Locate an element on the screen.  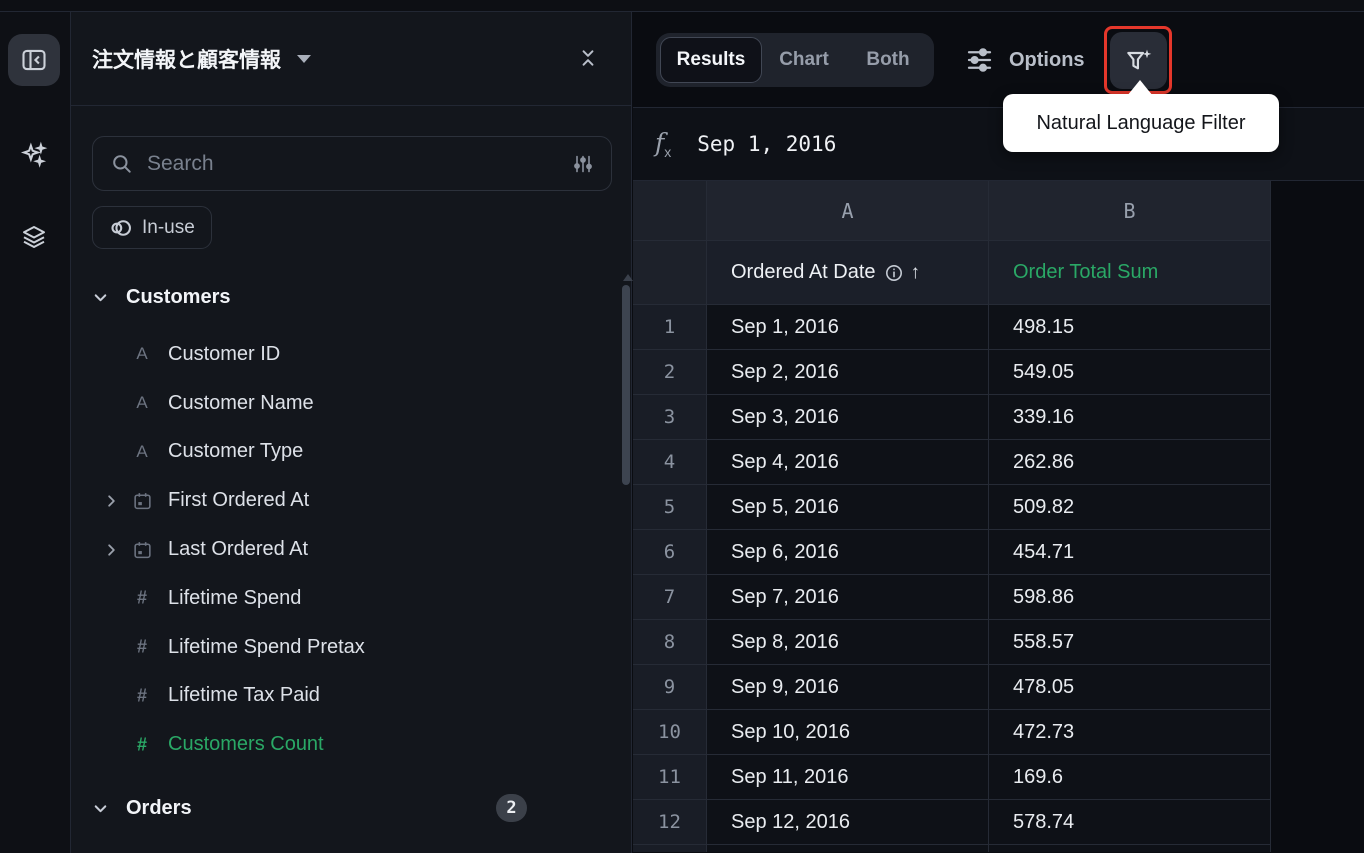
in-use-filter-chip: In-use is located at coordinates (152, 227).